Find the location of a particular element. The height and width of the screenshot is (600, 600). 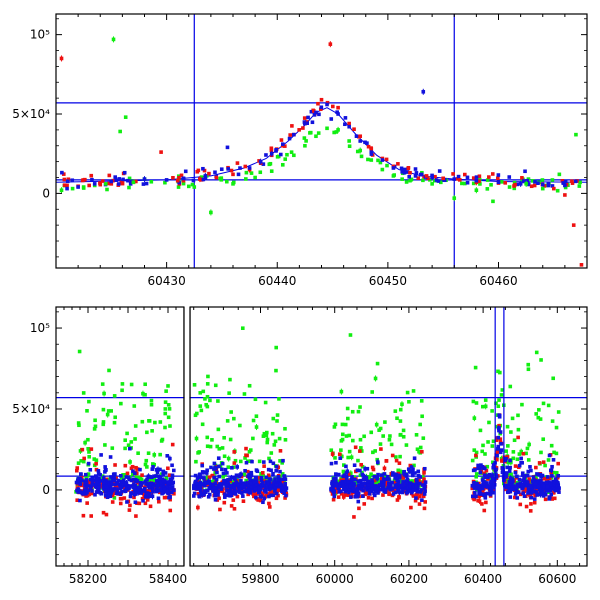

x-tick-label: 60460 is located at coordinates (498, 281).